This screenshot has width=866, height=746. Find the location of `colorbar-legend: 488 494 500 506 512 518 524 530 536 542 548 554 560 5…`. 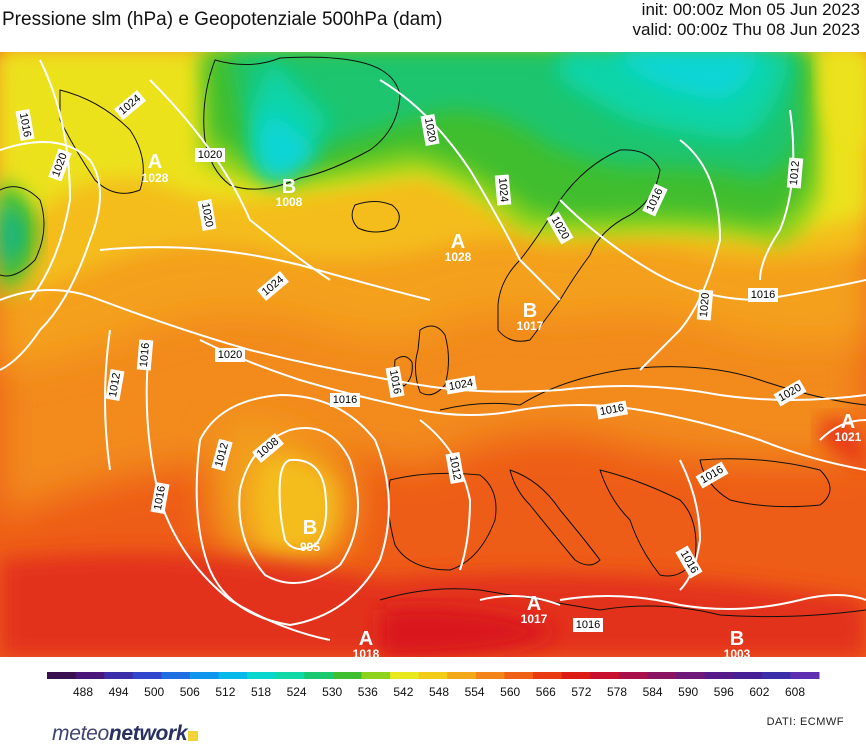

colorbar-legend: 488 494 500 506 512 518 524 530 536 542 548 554 560 5… is located at coordinates (433, 686).